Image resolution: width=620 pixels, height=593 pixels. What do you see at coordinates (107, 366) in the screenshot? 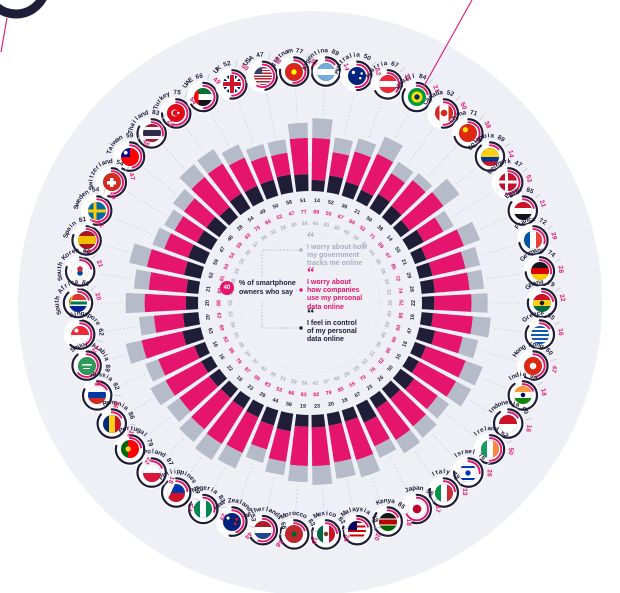
I see `label-char: 8` at bounding box center [107, 366].